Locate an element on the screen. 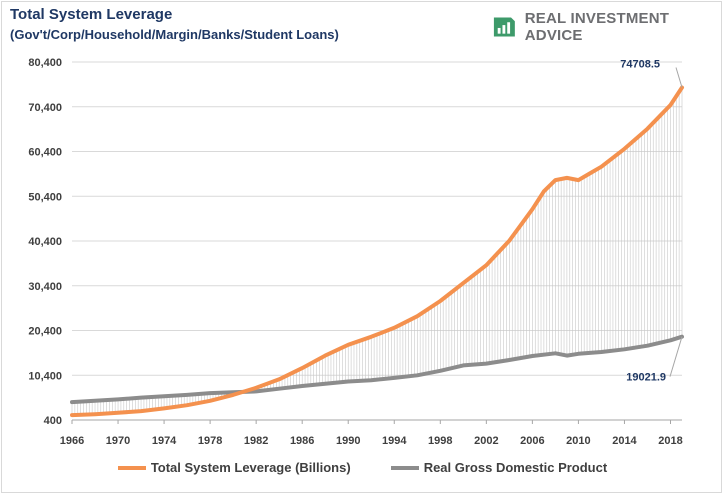 The height and width of the screenshot is (495, 723). chart-bars-icon is located at coordinates (504, 27).